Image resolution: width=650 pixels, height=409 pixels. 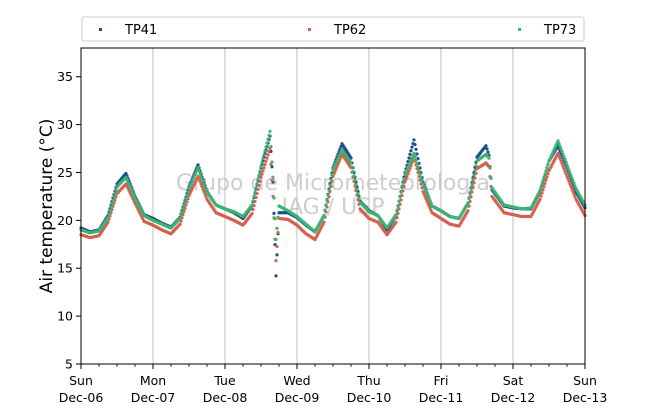 I want to click on legend-label-tp73: TP73, so click(x=559, y=30).